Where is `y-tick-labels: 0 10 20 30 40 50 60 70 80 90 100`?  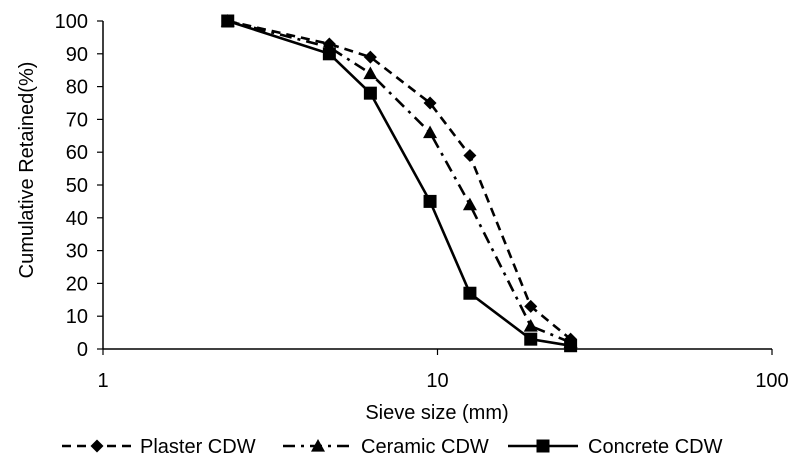
y-tick-labels: 0 10 20 30 40 50 60 70 80 90 100 is located at coordinates (79, 186).